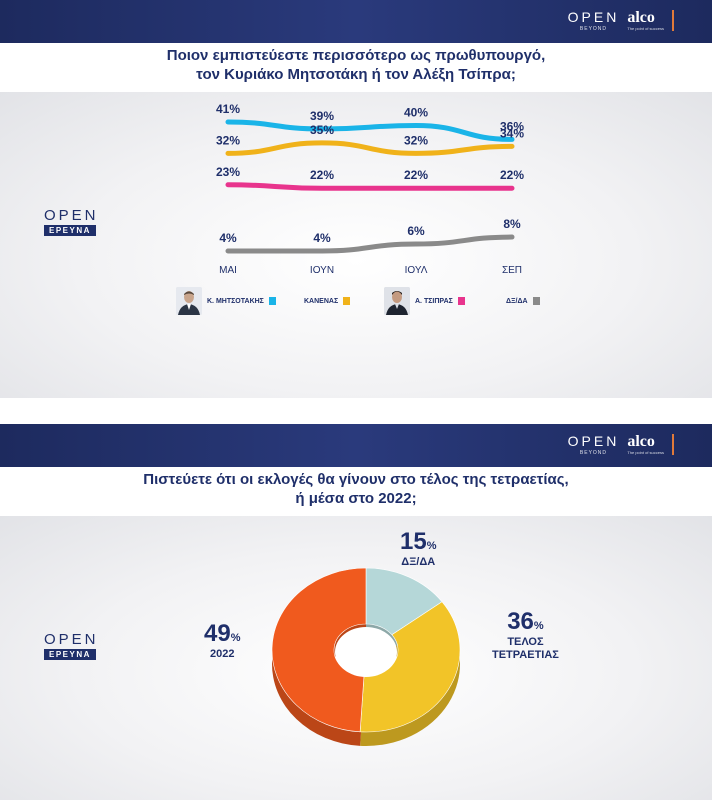 The image size is (712, 800). I want to click on legend-mitsotakis: Κ. ΜΗΤΣΟΤΑΚΗΣ, so click(226, 301).